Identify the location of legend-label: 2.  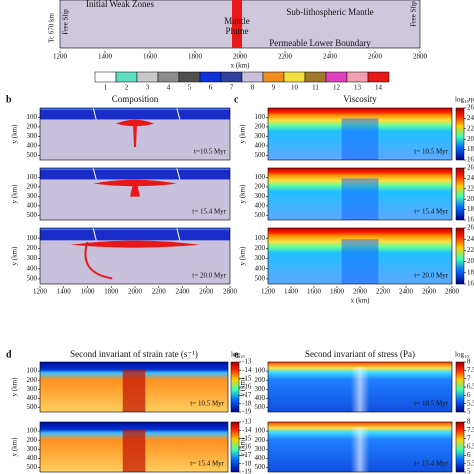
(127, 88).